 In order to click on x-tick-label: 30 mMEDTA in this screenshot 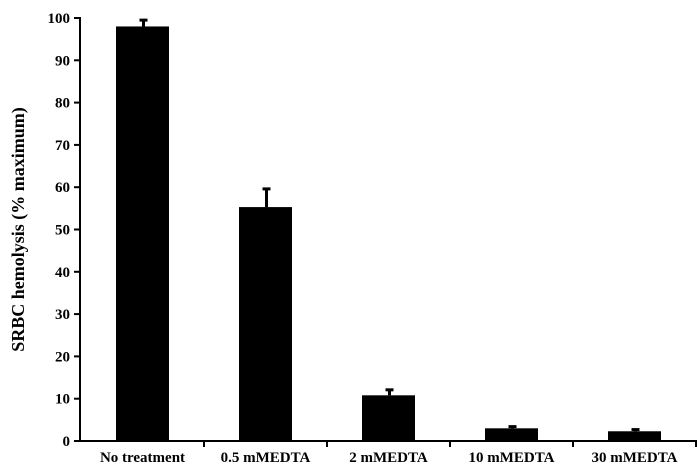, I will do `click(635, 458)`.